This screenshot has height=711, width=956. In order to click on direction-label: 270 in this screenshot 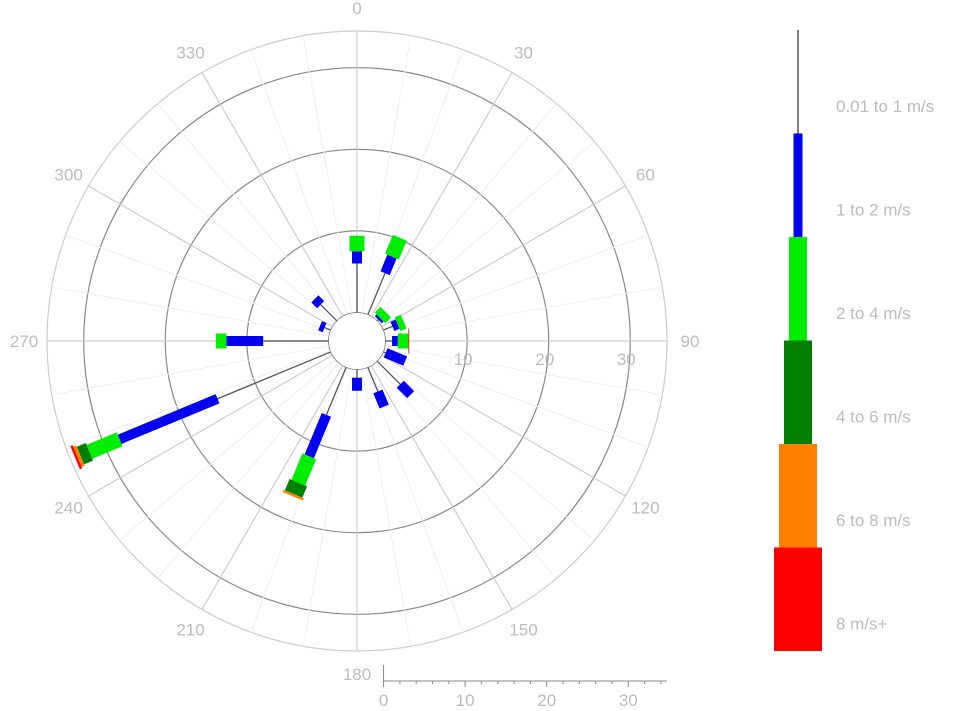, I will do `click(24, 341)`.